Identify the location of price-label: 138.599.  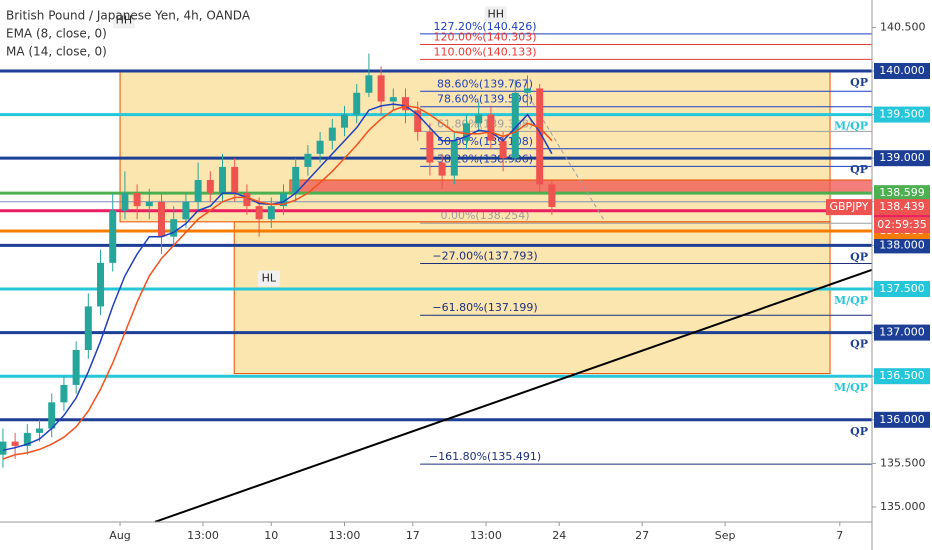
(902, 192).